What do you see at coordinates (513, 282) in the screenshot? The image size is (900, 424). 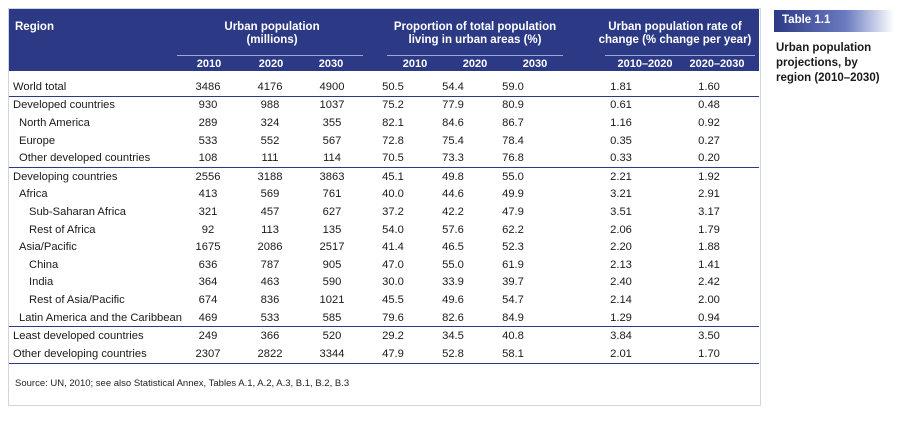 I see `value-cell: 39.7` at bounding box center [513, 282].